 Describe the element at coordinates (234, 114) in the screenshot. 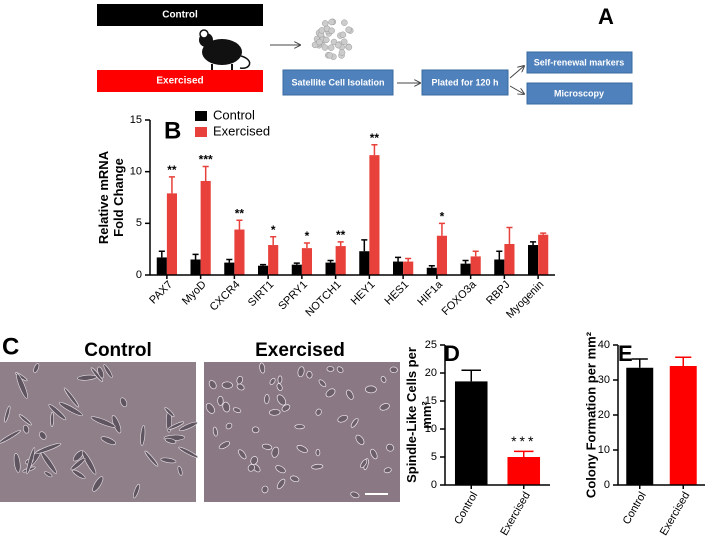

I see `legend-label: Control` at that location.